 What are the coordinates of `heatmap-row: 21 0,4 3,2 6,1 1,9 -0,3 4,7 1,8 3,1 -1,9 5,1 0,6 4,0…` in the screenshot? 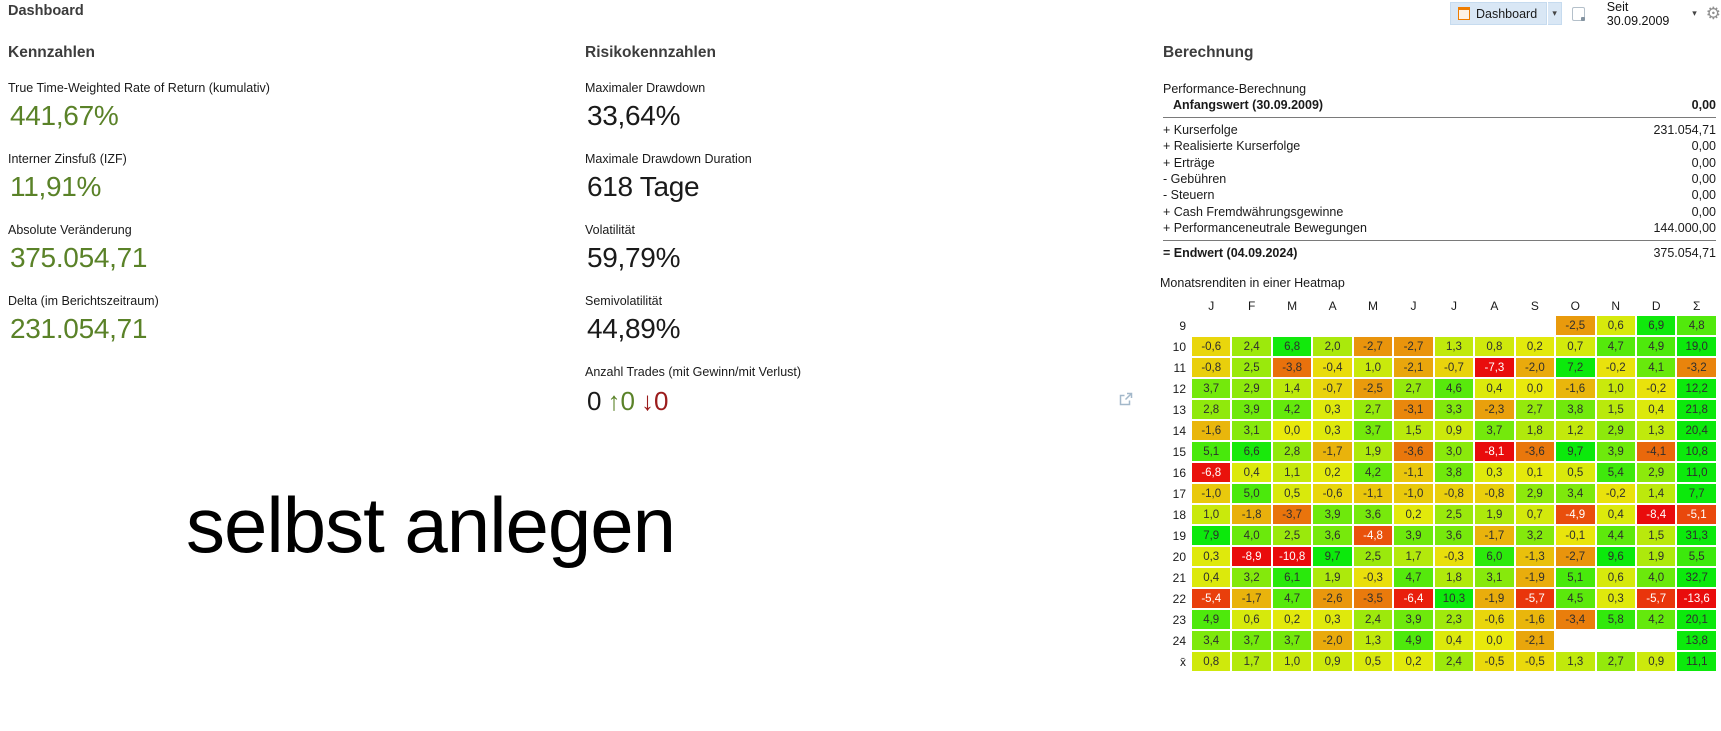 It's located at (1439, 577).